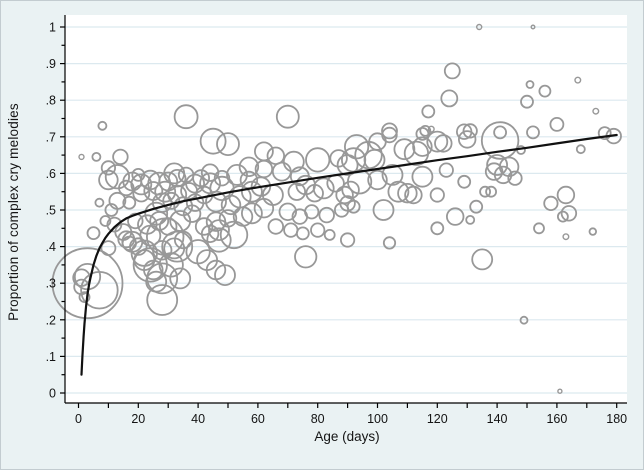 The width and height of the screenshot is (644, 470). I want to click on x-tick-label: 60, so click(258, 419).